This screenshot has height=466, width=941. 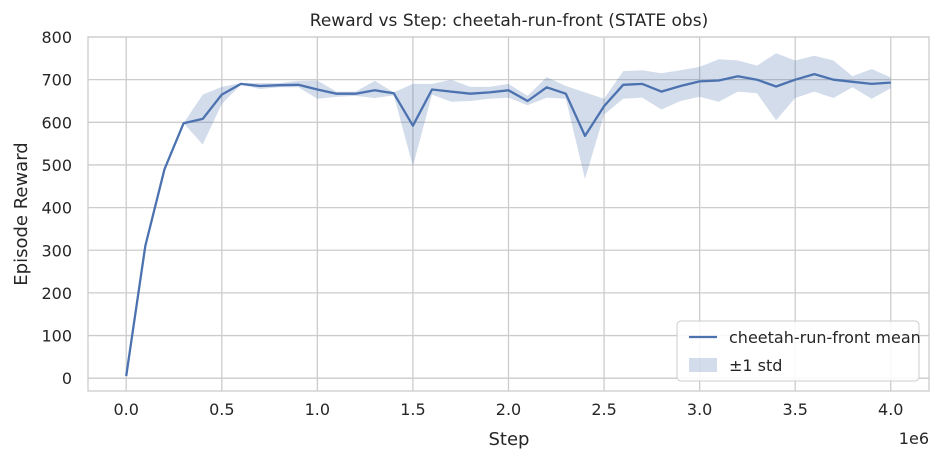 I want to click on y-tick-label: 300, so click(x=56, y=250).